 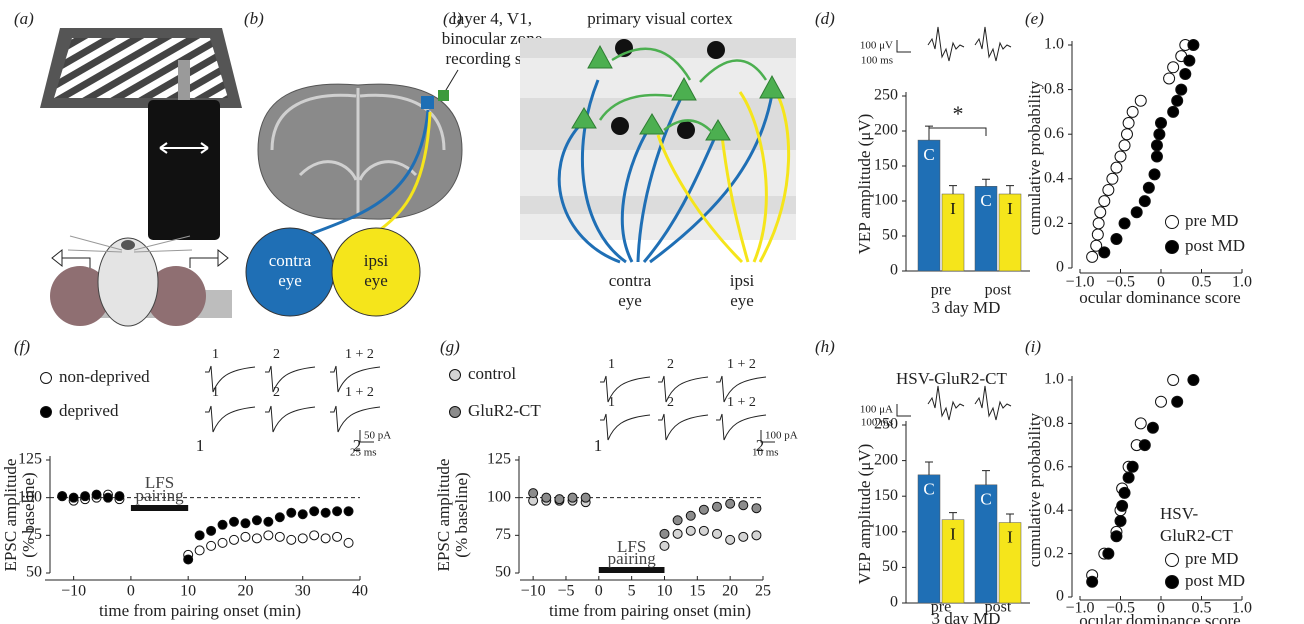 I want to click on legend-label: non-deprived, so click(x=104, y=376).